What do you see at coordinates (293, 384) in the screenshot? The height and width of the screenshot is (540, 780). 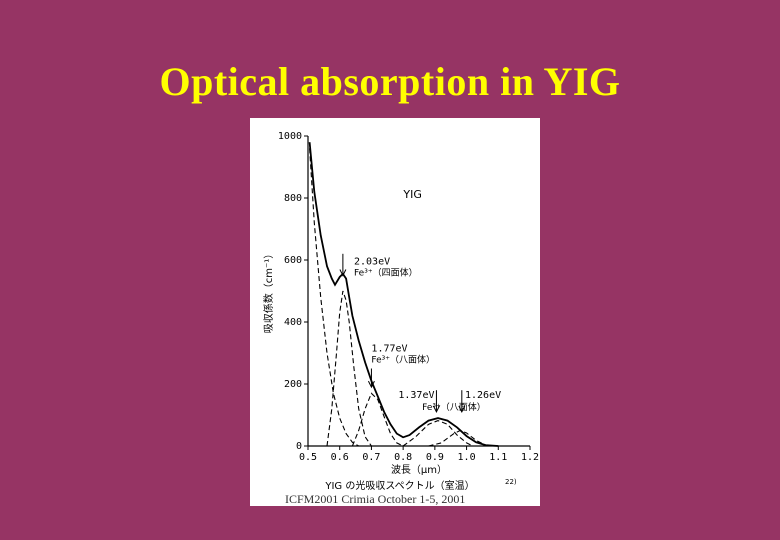 I see `y-tick-label: 200` at bounding box center [293, 384].